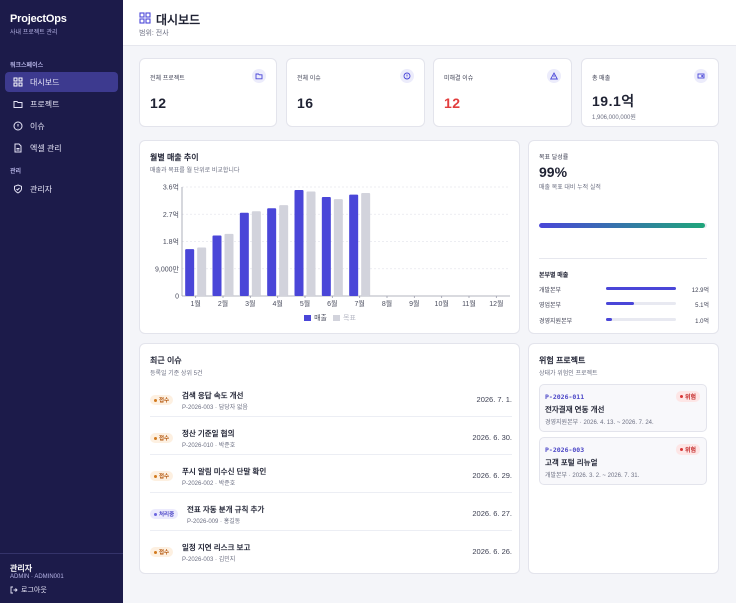 This screenshot has height=603, width=736. What do you see at coordinates (330, 318) in the screenshot?
I see `chart-legend: 매출 목표` at bounding box center [330, 318].